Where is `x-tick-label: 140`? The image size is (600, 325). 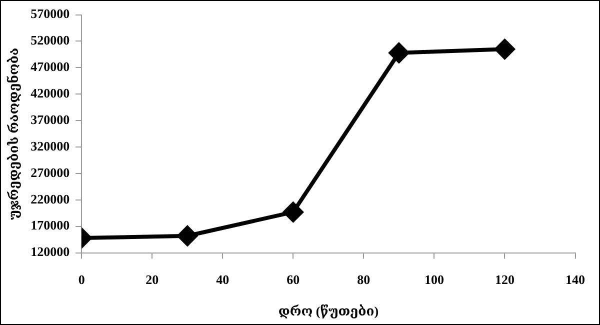 x-tick-label: 140 is located at coordinates (575, 279).